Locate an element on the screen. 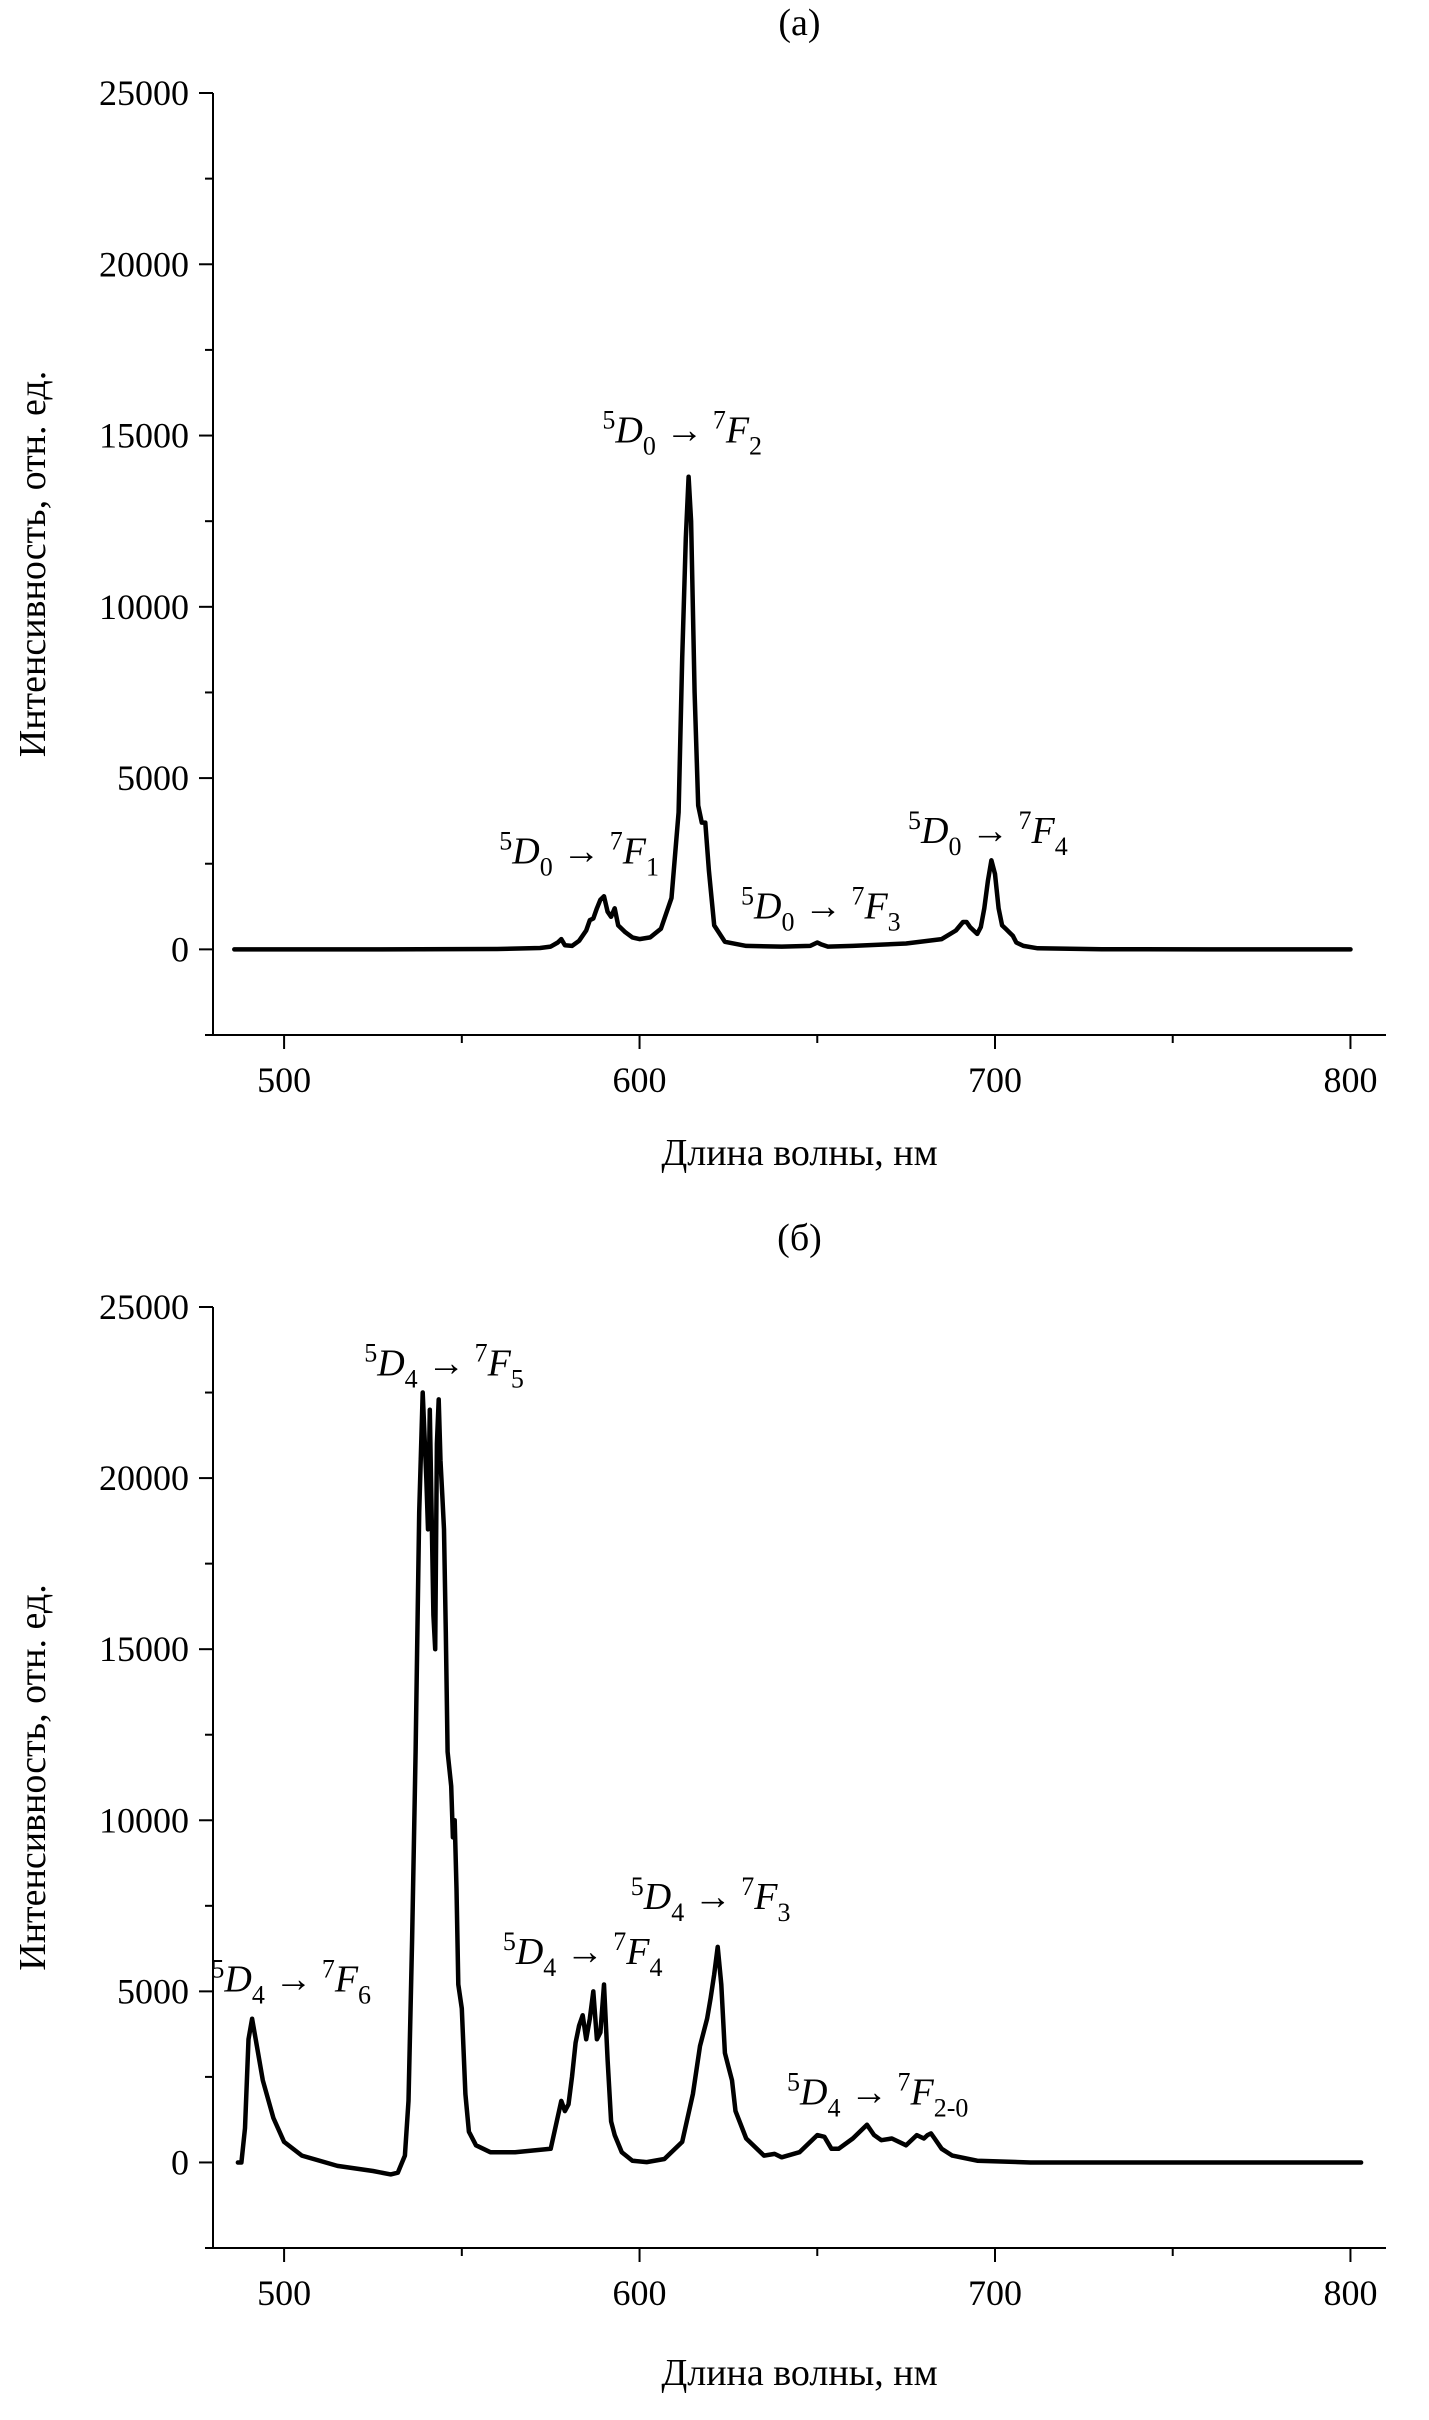  transition-annotation: 5D0 → 7F1 is located at coordinates (579, 854).